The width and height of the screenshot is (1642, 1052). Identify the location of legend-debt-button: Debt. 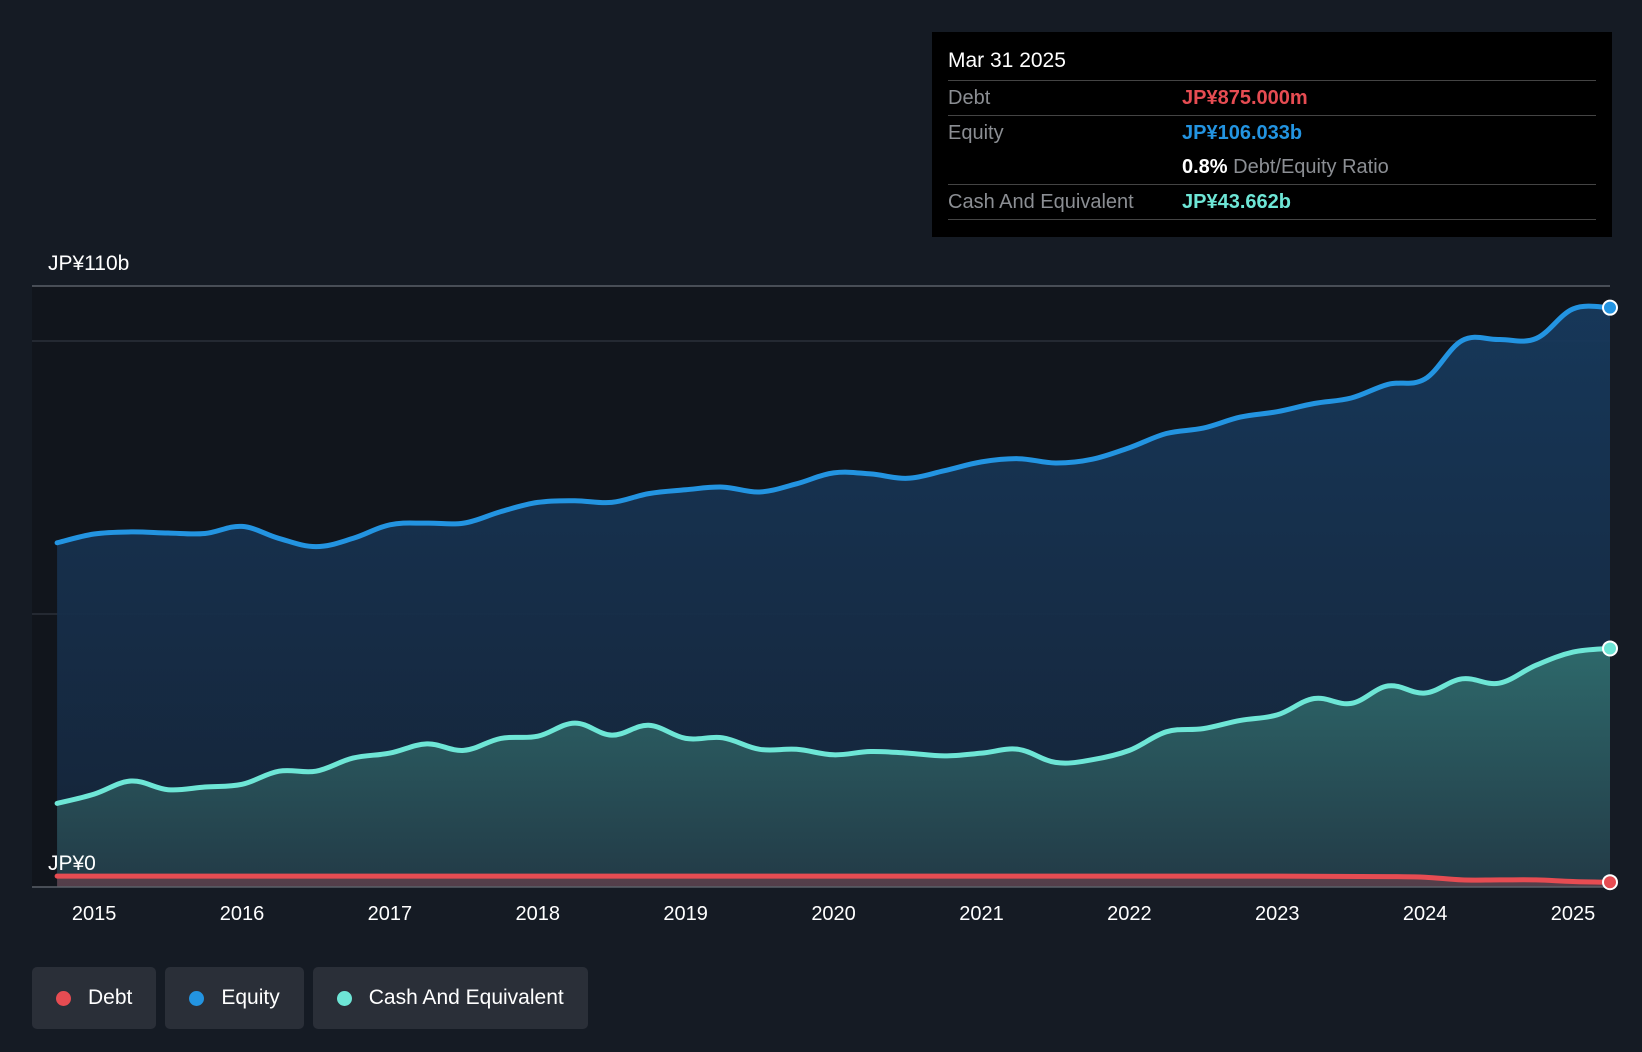
(94, 998).